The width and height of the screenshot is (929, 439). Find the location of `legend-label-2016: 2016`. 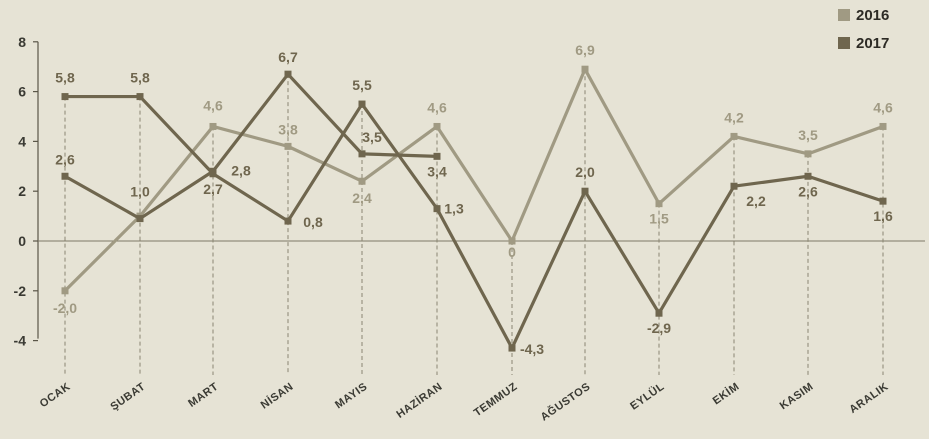

legend-label-2016: 2016 is located at coordinates (872, 15).